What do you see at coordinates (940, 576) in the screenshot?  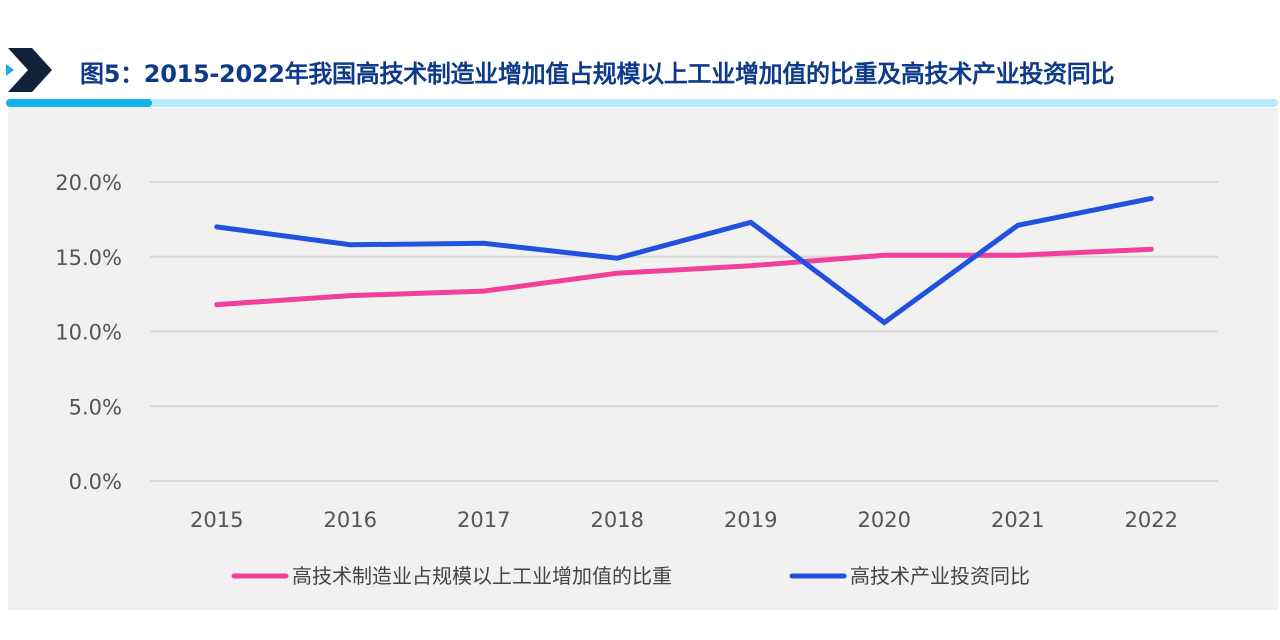 I see `legend-label: 高技术产业投资同比` at bounding box center [940, 576].